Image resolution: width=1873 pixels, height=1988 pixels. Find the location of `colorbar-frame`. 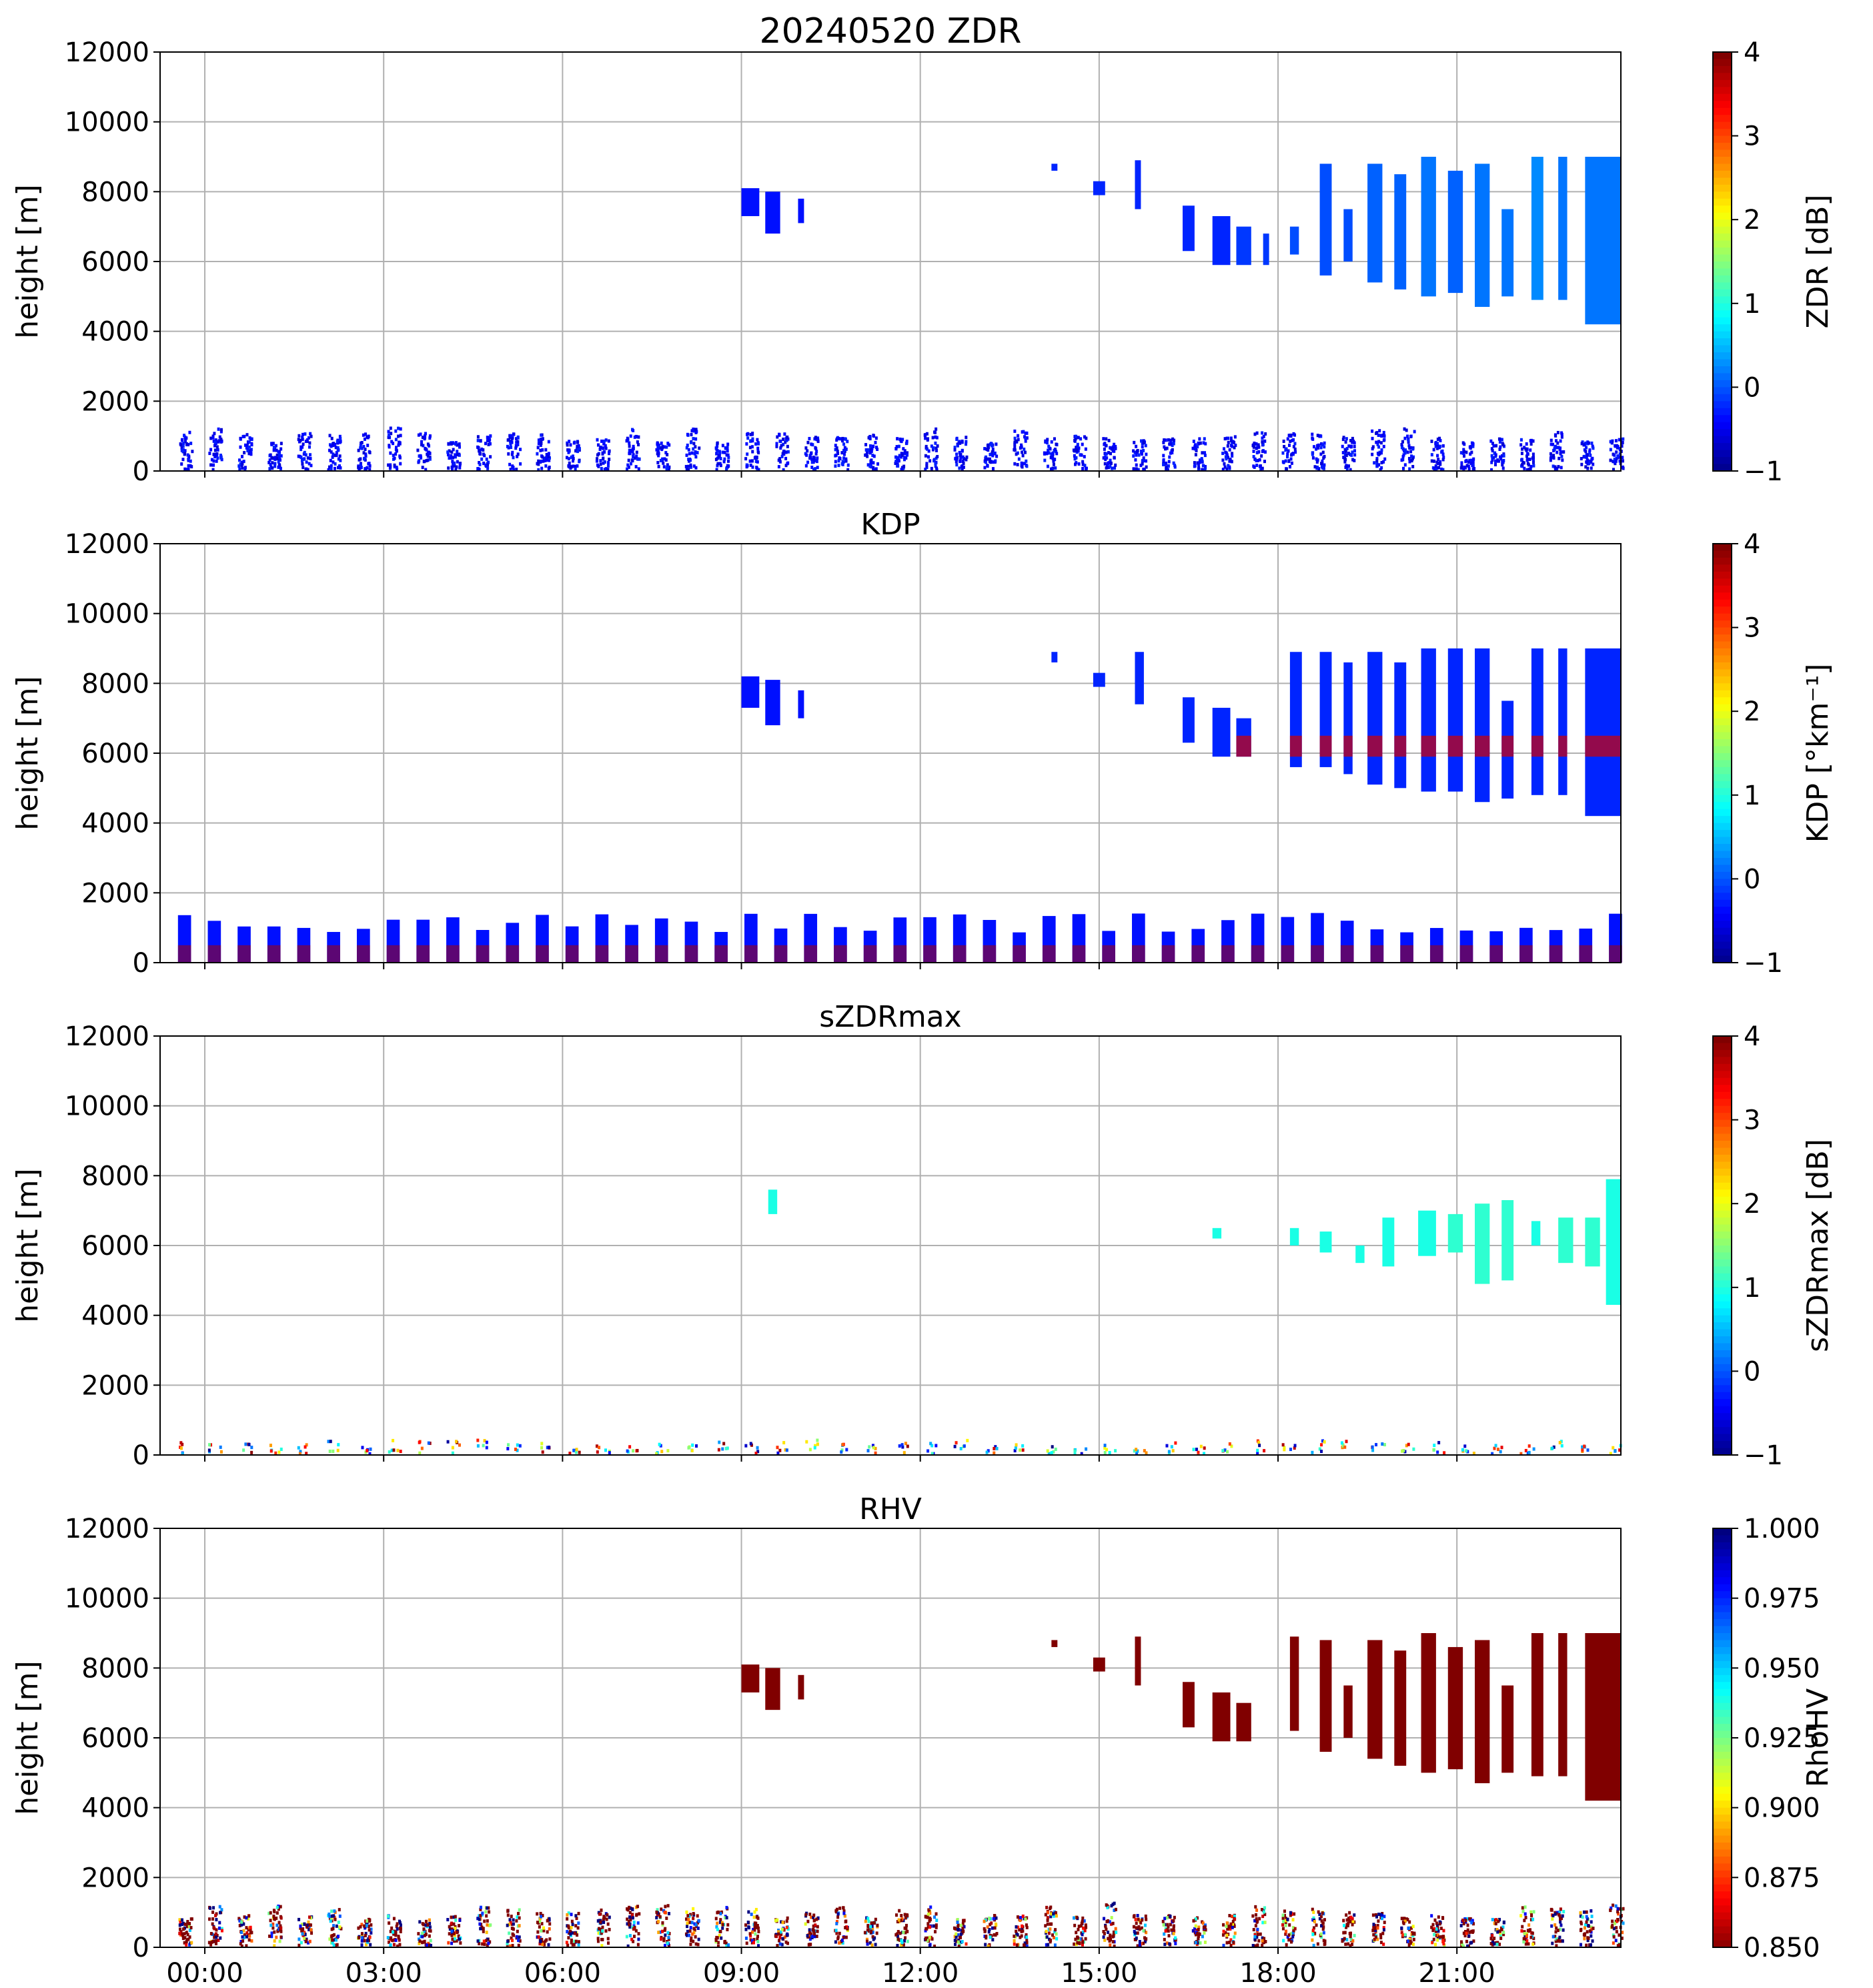

colorbar-frame is located at coordinates (1722, 261).